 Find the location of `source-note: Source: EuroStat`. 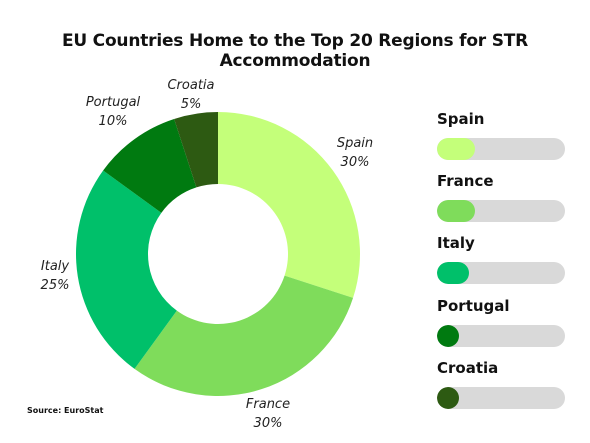

source-note: Source: EuroStat is located at coordinates (65, 410).